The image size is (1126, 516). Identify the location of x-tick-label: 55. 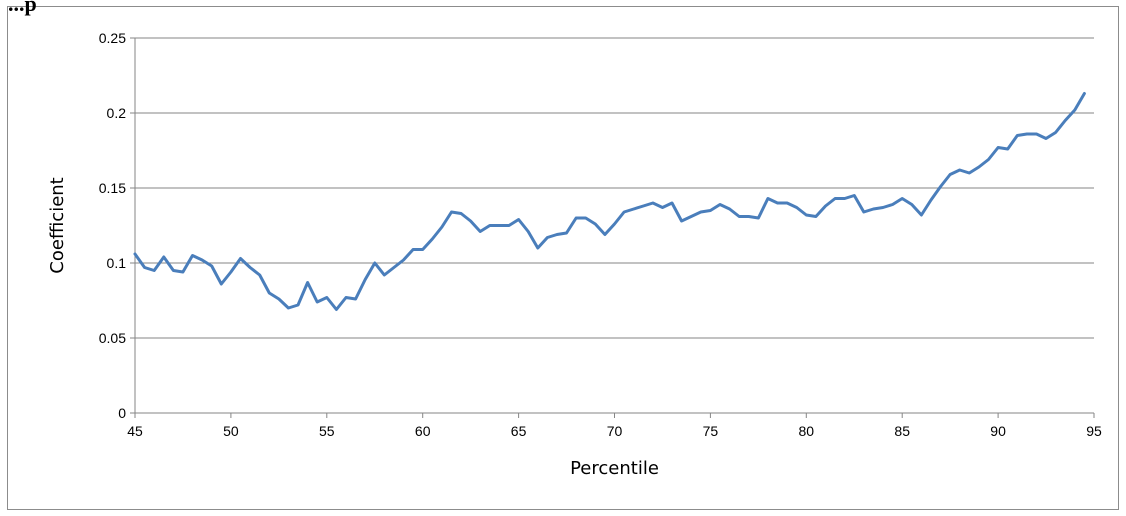
(327, 431).